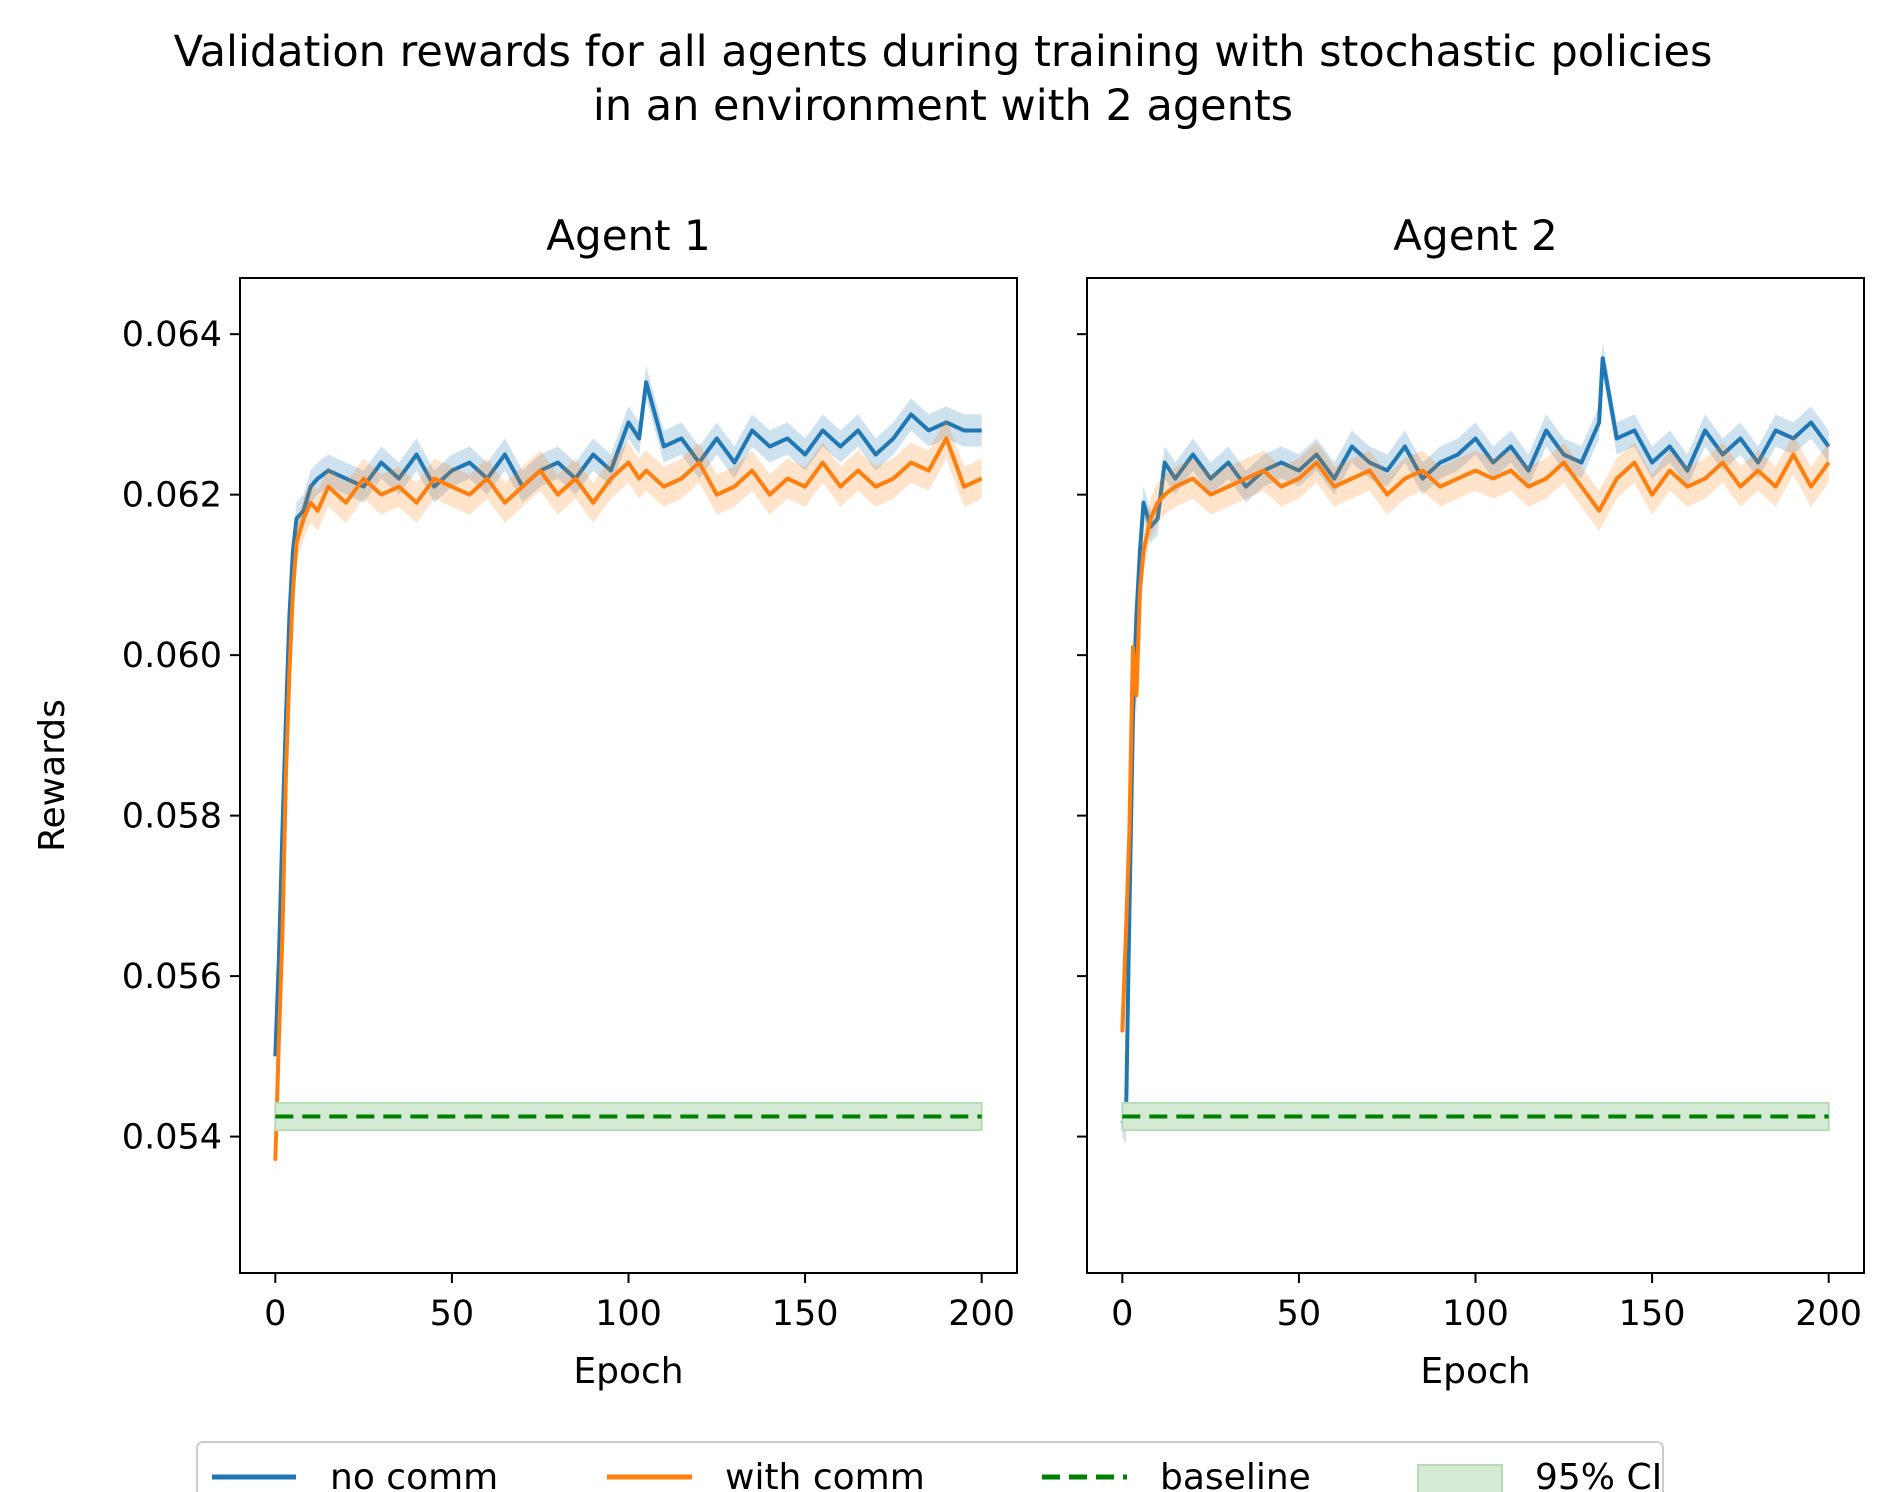  I want to click on legend-frame, so click(930, 1466).